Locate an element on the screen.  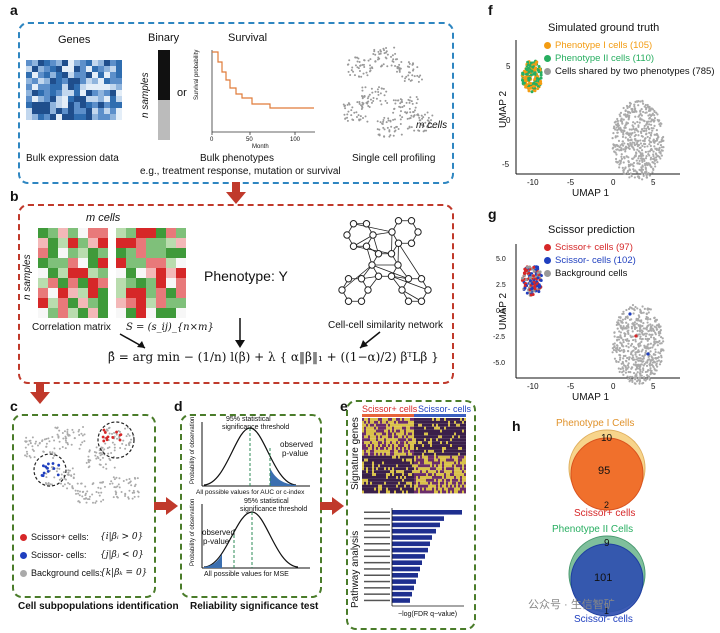
arrow-a-to-b is located at coordinates (236, 193).